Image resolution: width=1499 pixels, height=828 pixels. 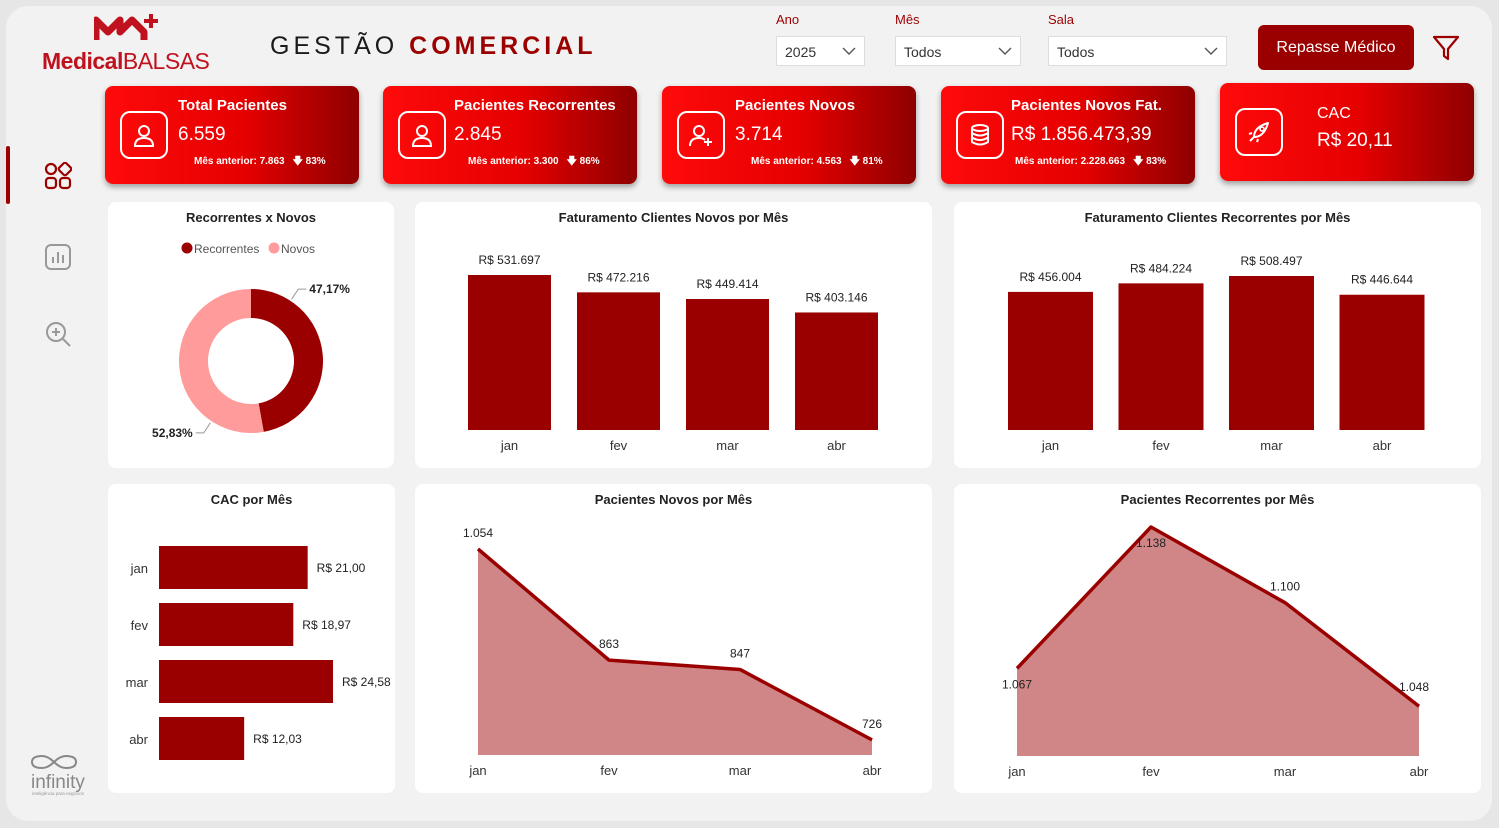 I want to click on bar-chart-icon, so click(x=58, y=257).